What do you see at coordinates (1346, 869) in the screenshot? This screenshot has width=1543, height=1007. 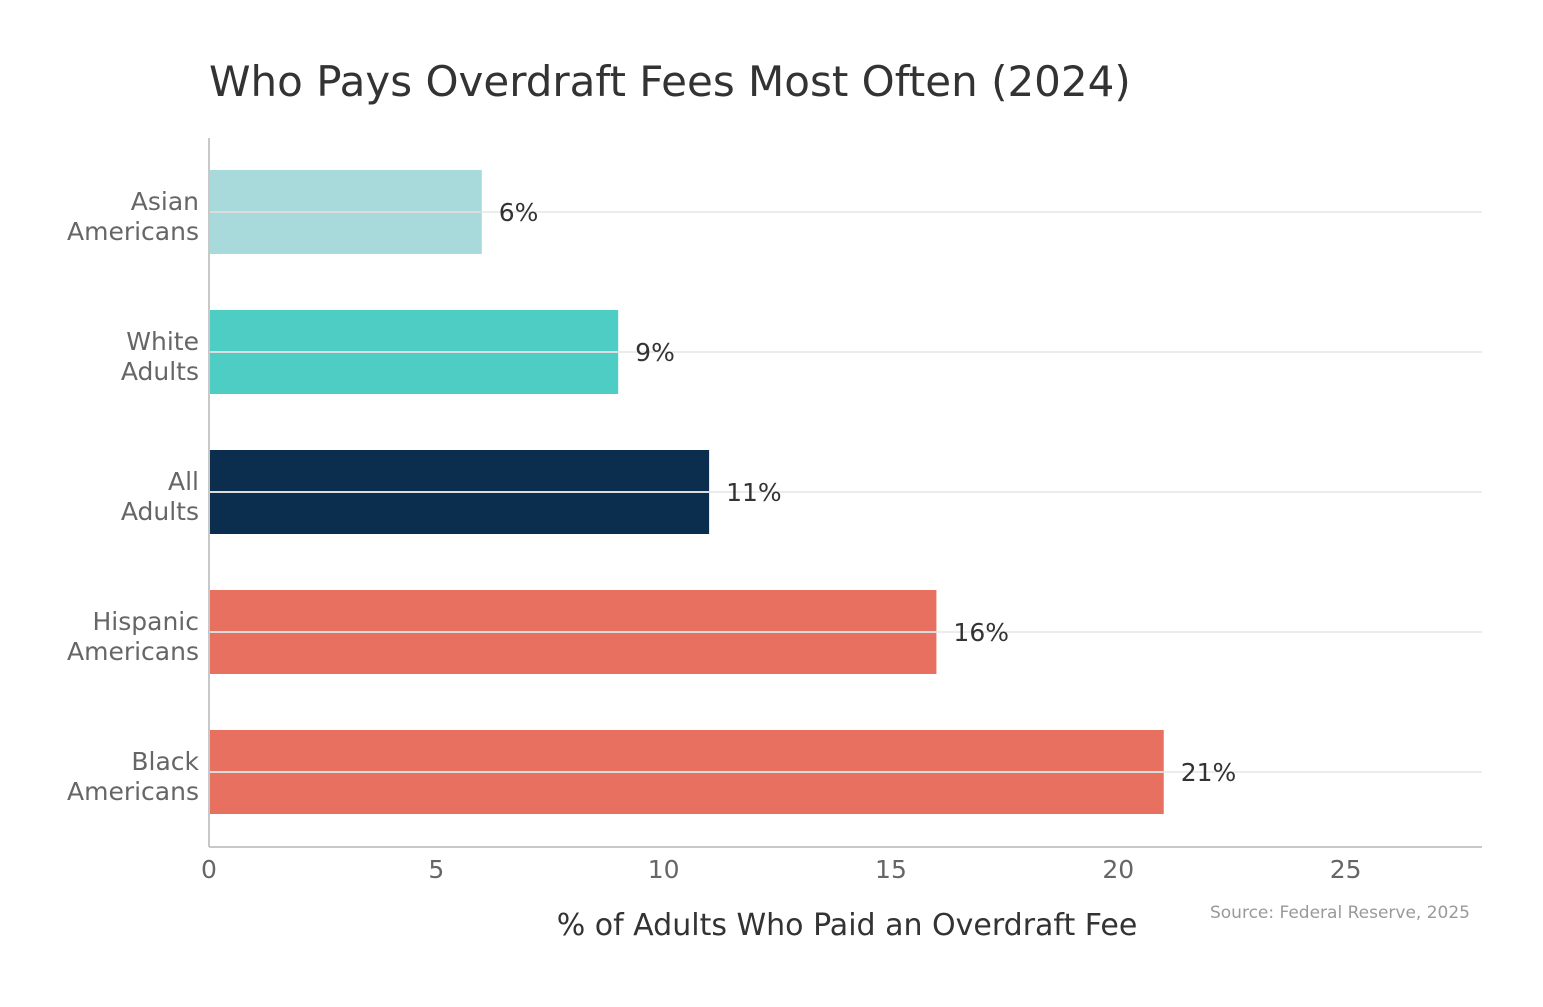 I see `x-tick-label: 25` at bounding box center [1346, 869].